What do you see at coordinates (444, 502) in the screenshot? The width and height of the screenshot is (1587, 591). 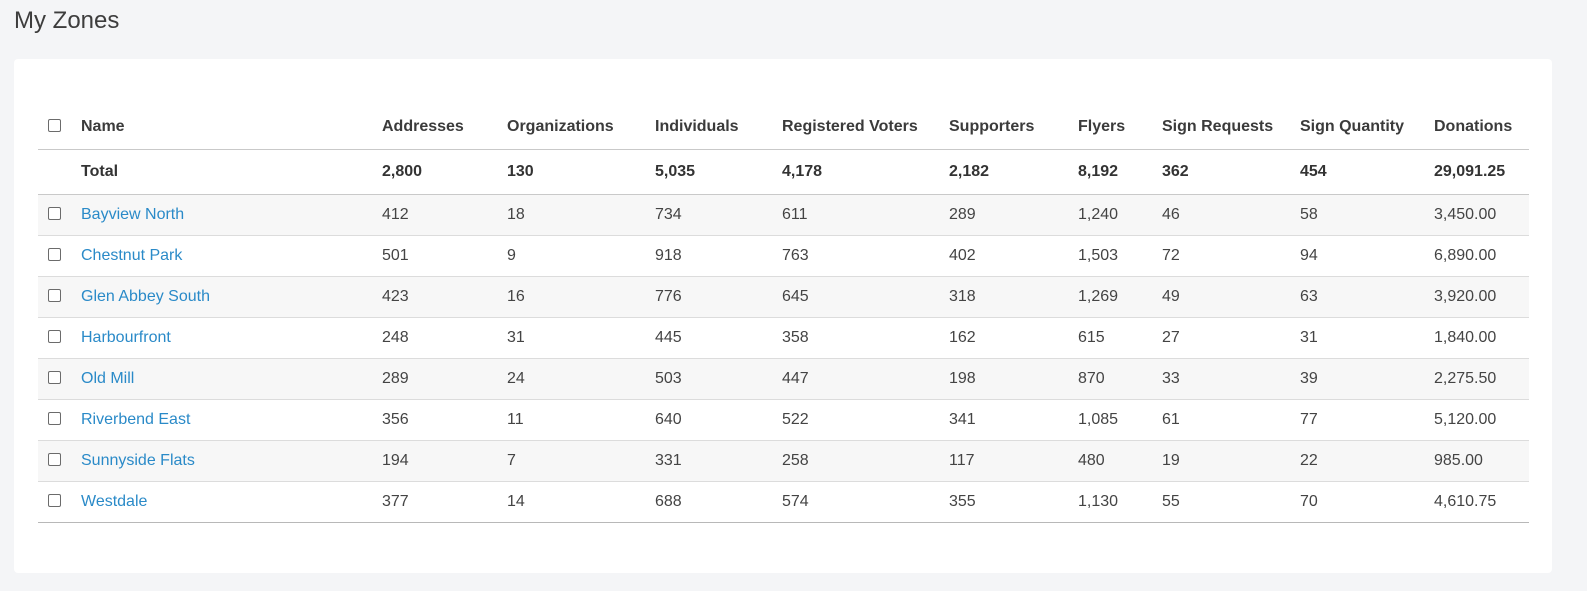 I see `cell-addresses: 377` at bounding box center [444, 502].